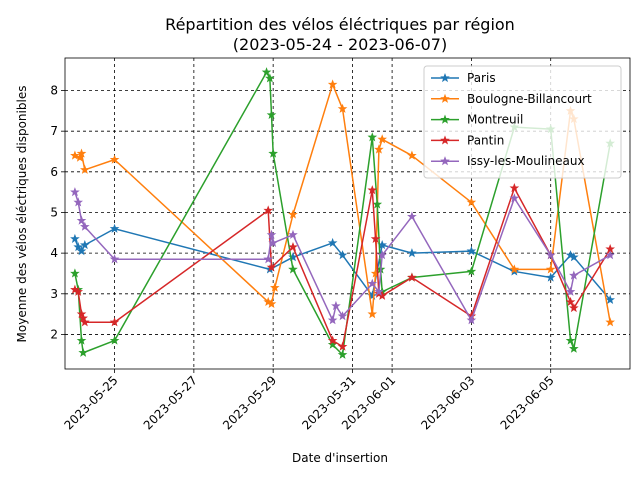  What do you see at coordinates (54, 334) in the screenshot?
I see `y-tick-label: 2` at bounding box center [54, 334].